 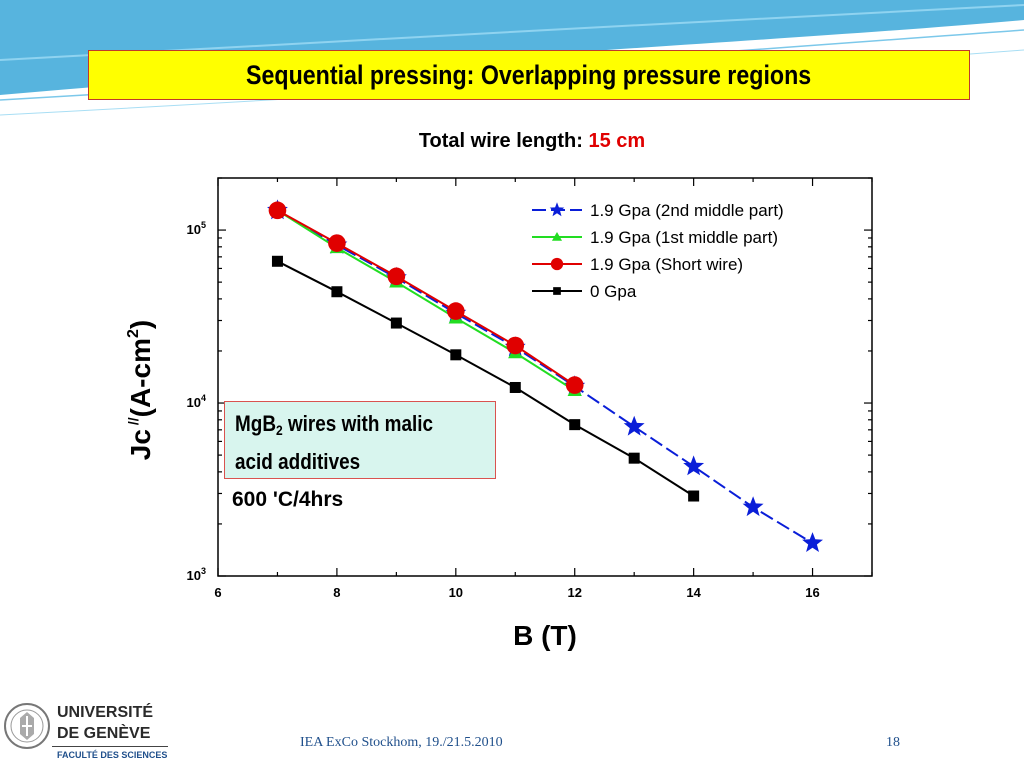 I want to click on series-line-0-gpa, so click(x=486, y=378).